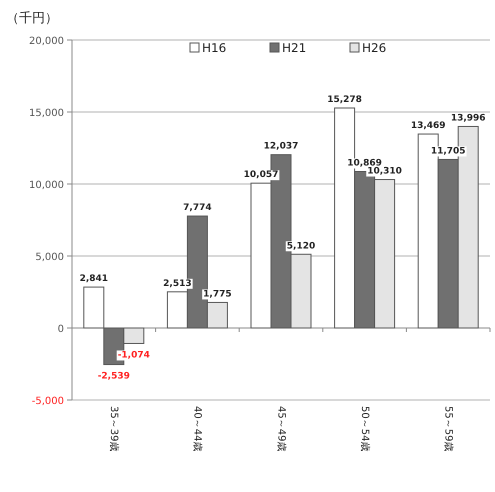 This screenshot has height=492, width=495. Describe the element at coordinates (114, 429) in the screenshot. I see `x-tick-label: 35～39歳` at that location.